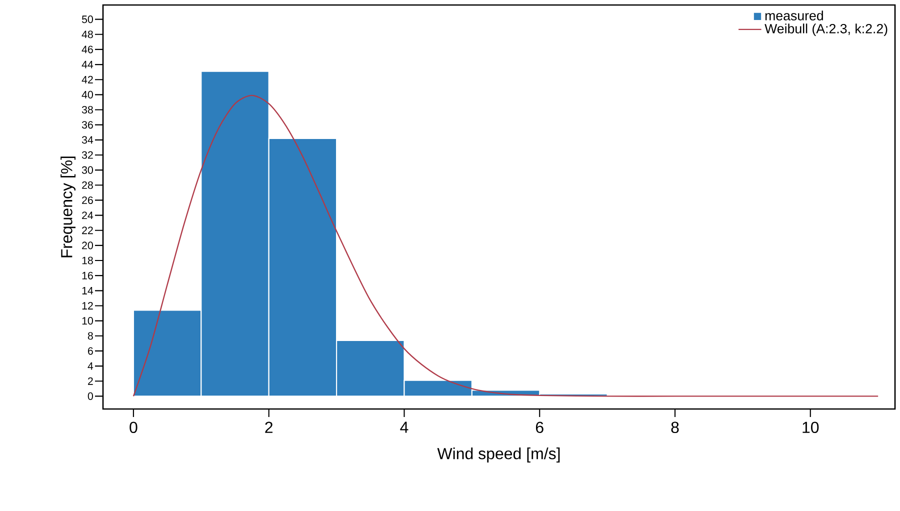 Image resolution: width=900 pixels, height=511 pixels. I want to click on x-tick-label: 10, so click(810, 428).